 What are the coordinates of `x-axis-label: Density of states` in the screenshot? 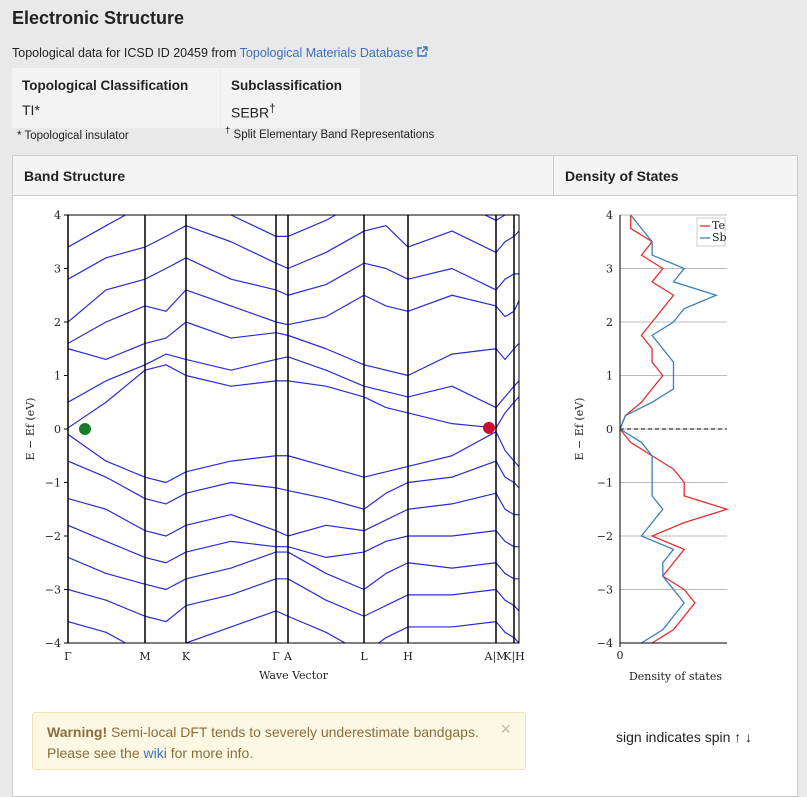 It's located at (675, 676).